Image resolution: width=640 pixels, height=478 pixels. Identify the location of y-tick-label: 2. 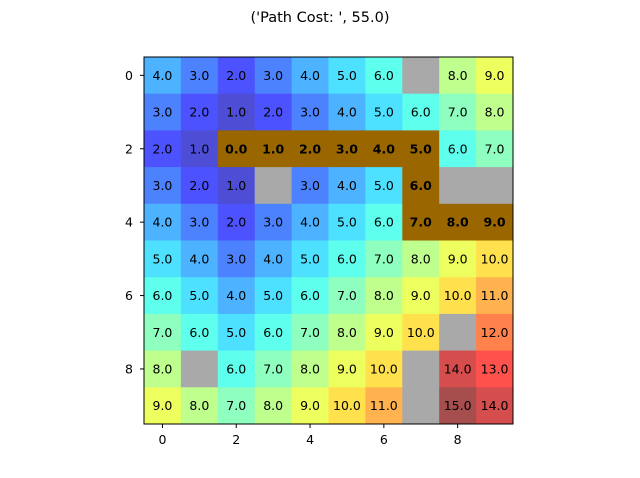
(129, 148).